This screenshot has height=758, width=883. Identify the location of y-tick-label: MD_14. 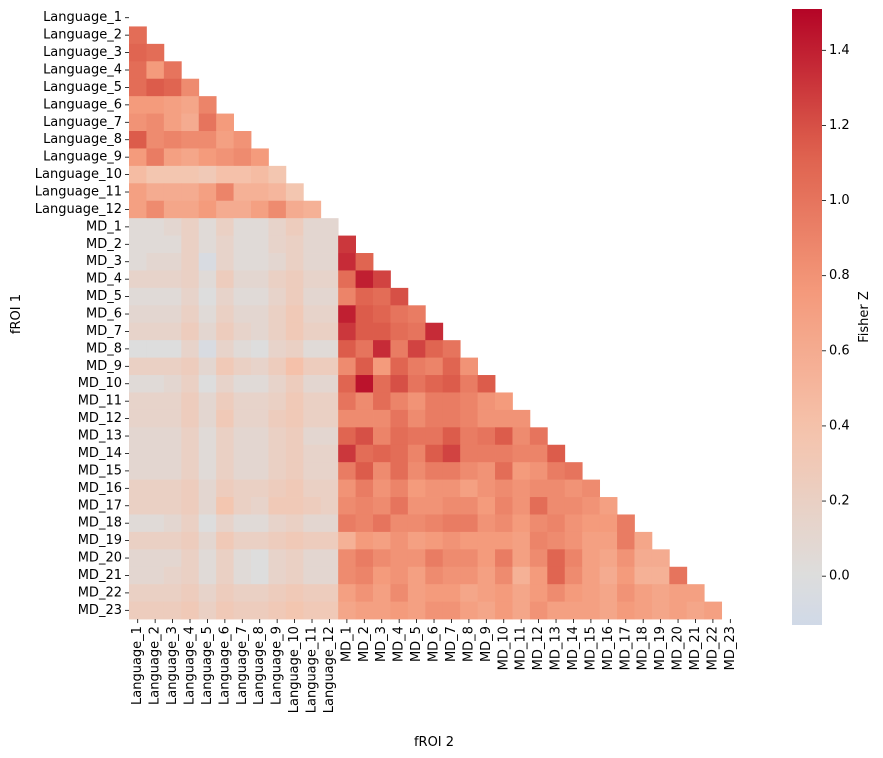
(100, 453).